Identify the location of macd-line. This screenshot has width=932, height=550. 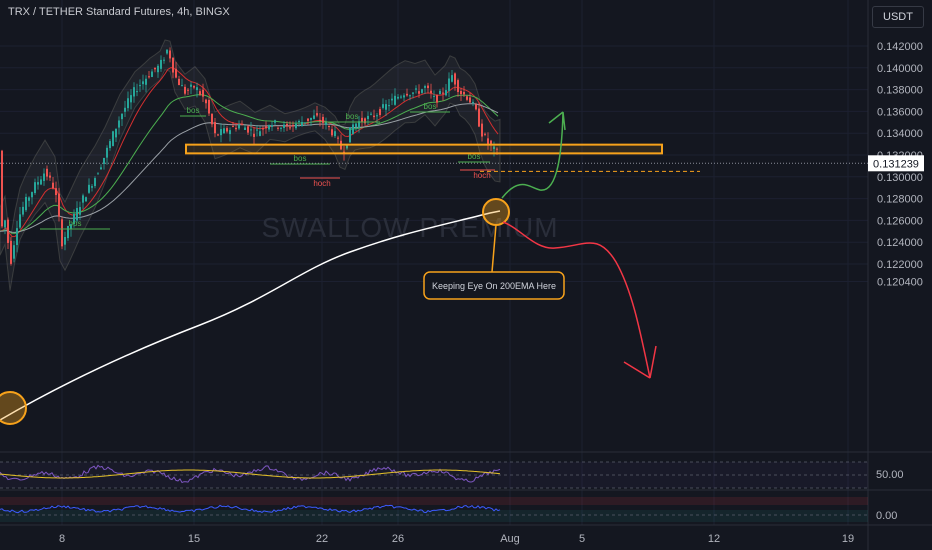
(250, 509).